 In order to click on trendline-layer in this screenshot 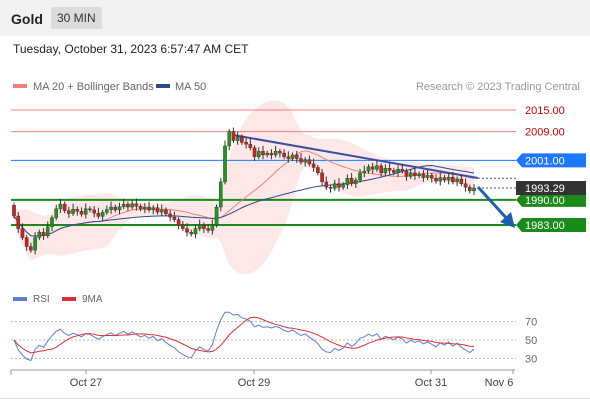, I will do `click(373, 181)`.